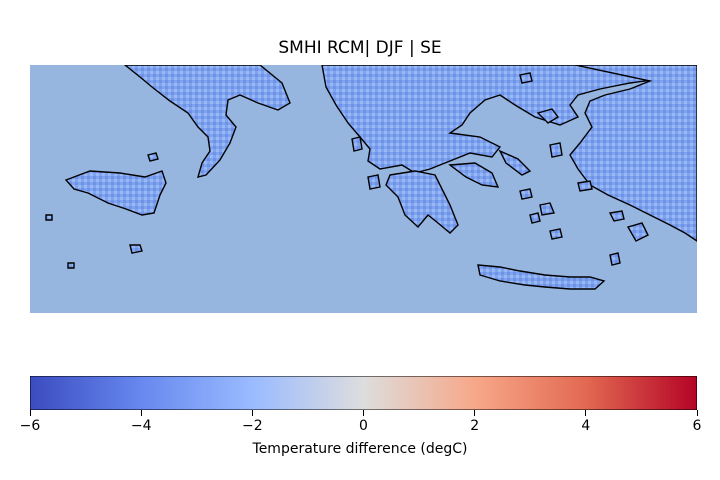  What do you see at coordinates (153, 157) in the screenshot?
I see `aeolian-island` at bounding box center [153, 157].